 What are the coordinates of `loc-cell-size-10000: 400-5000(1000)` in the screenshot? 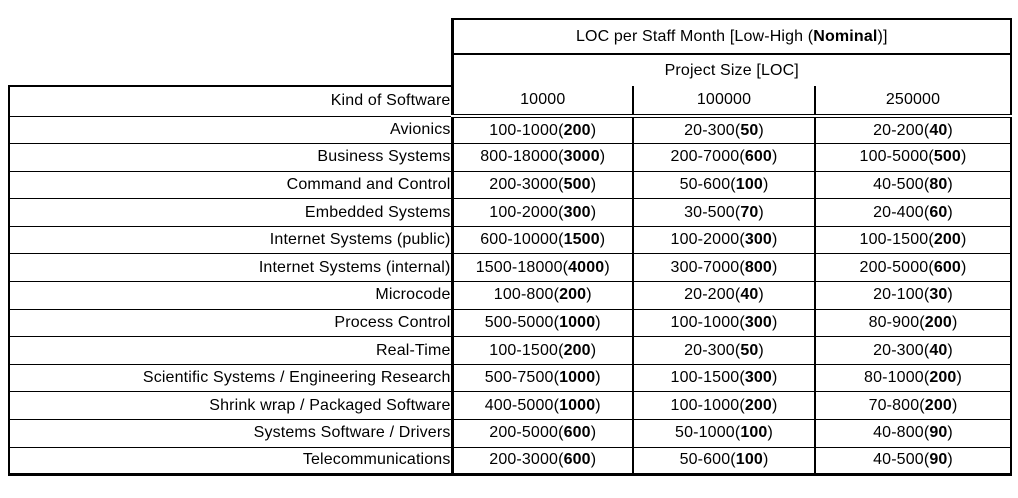 It's located at (542, 406).